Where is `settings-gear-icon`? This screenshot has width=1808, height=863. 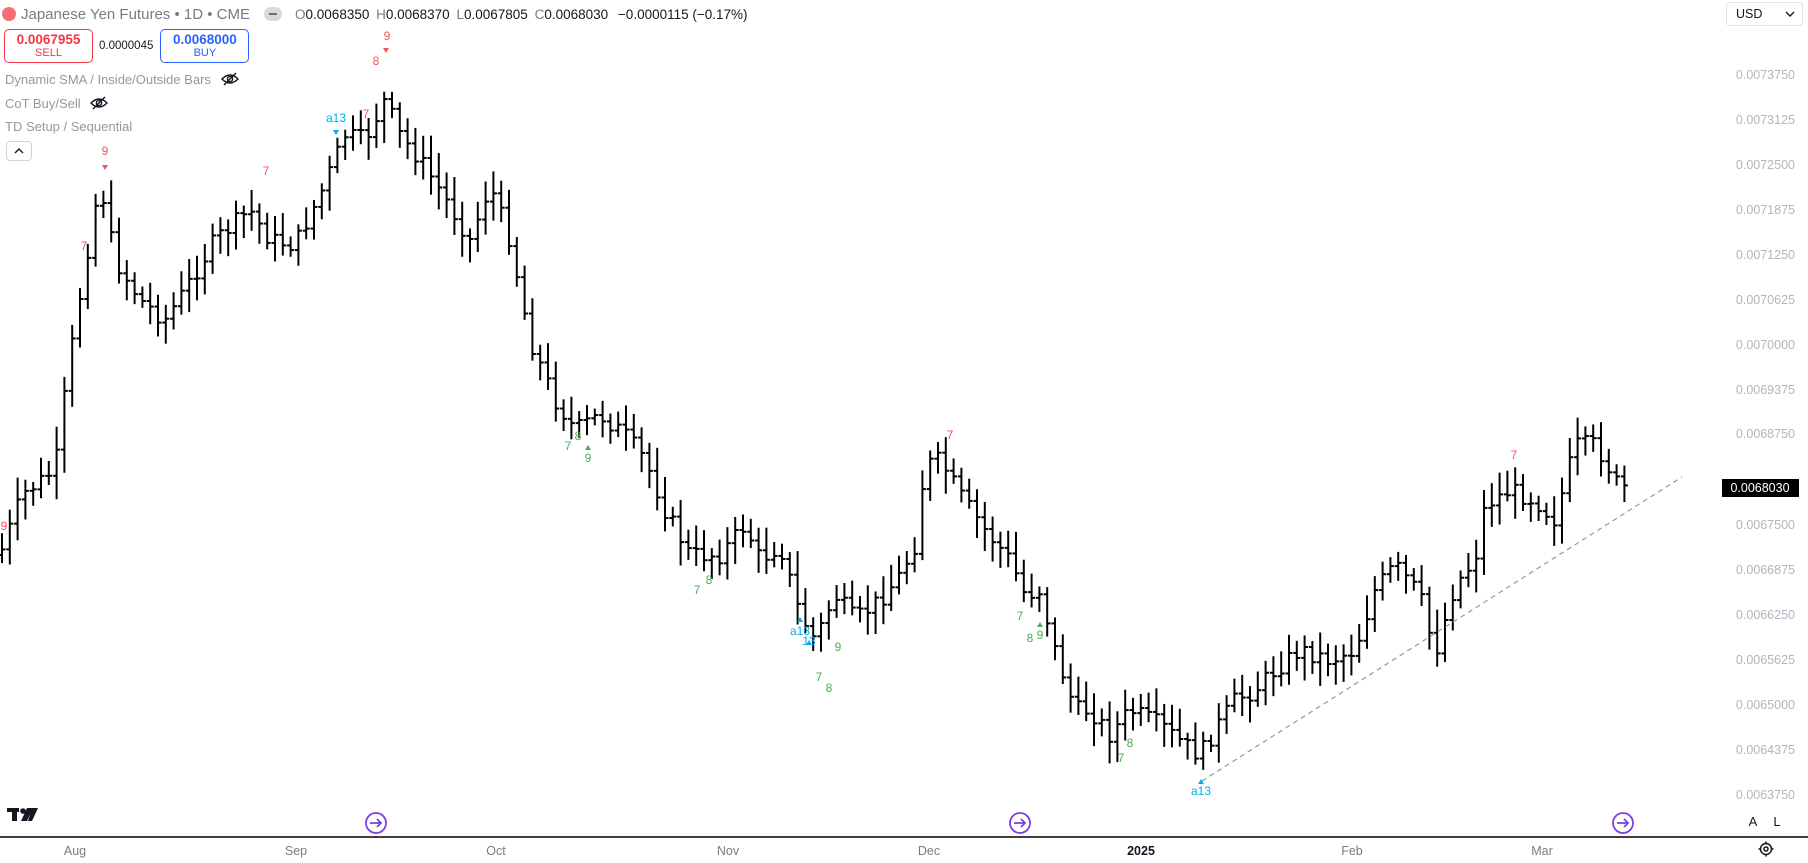 settings-gear-icon is located at coordinates (1766, 849).